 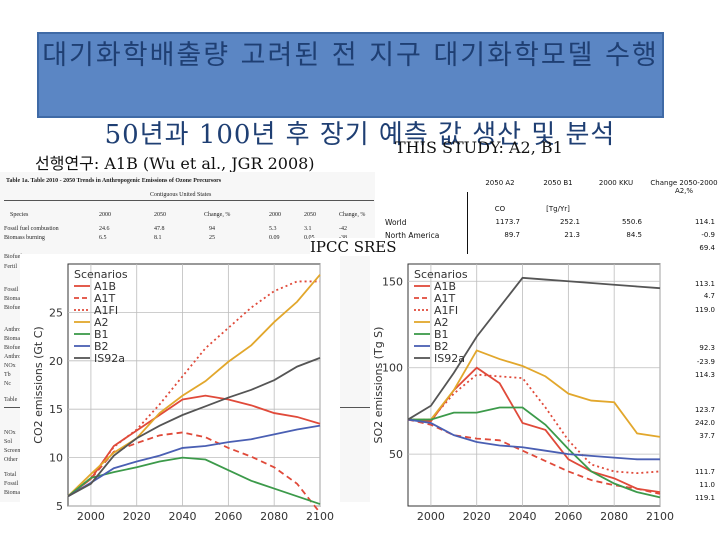 What do you see at coordinates (19, 215) in the screenshot?
I see `doc-col-header: Species` at bounding box center [19, 215].